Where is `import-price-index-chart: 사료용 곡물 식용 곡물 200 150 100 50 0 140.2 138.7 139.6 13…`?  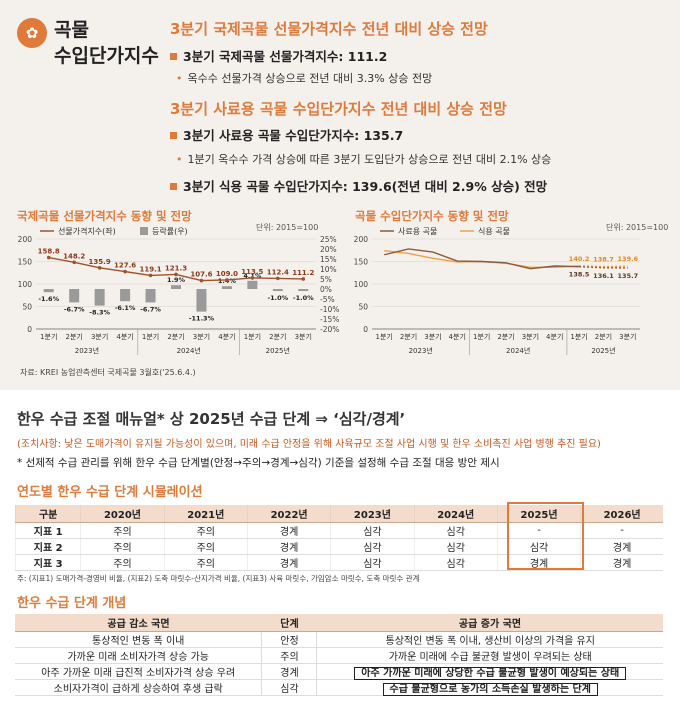 import-price-index-chart: 사료용 곡물 식용 곡물 200 150 100 50 0 140.2 138.7 139.6 13… is located at coordinates (497, 291).